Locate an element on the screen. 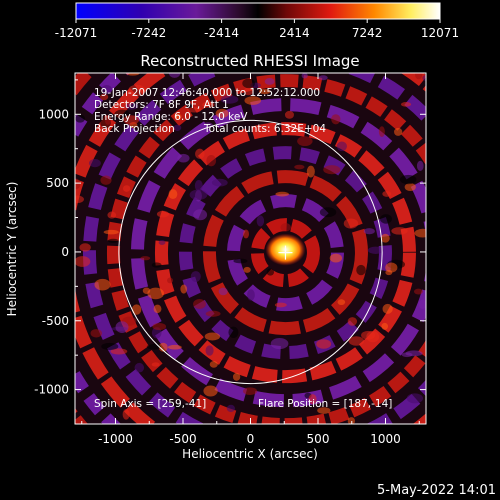  colorbar-label: -12071 is located at coordinates (76, 33).